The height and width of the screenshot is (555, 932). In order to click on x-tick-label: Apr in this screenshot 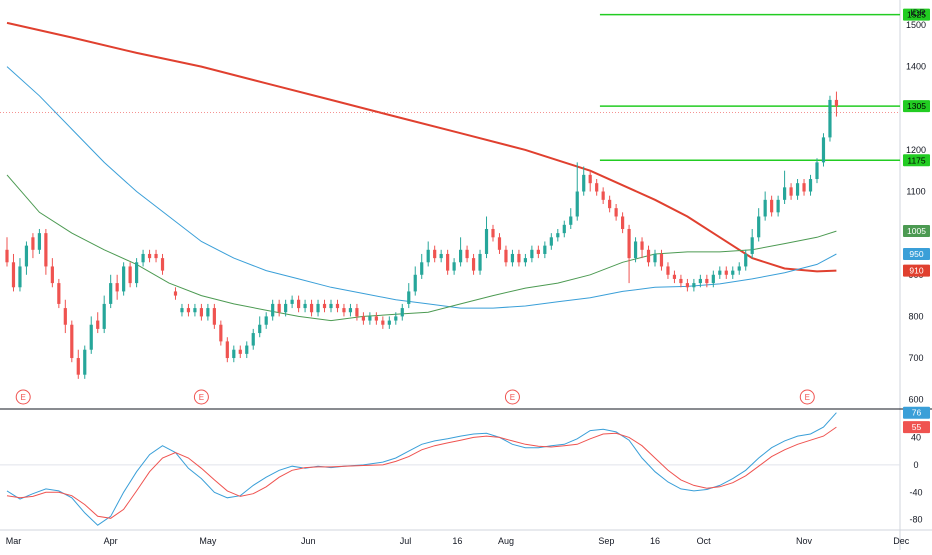, I will do `click(111, 541)`.